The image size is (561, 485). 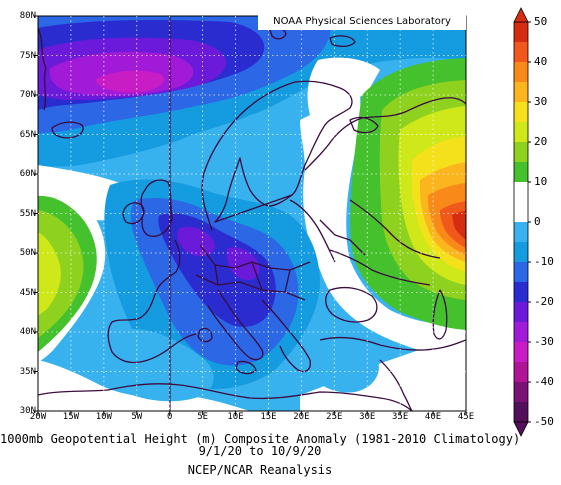 I want to click on lon-label: 20E, so click(x=301, y=417).